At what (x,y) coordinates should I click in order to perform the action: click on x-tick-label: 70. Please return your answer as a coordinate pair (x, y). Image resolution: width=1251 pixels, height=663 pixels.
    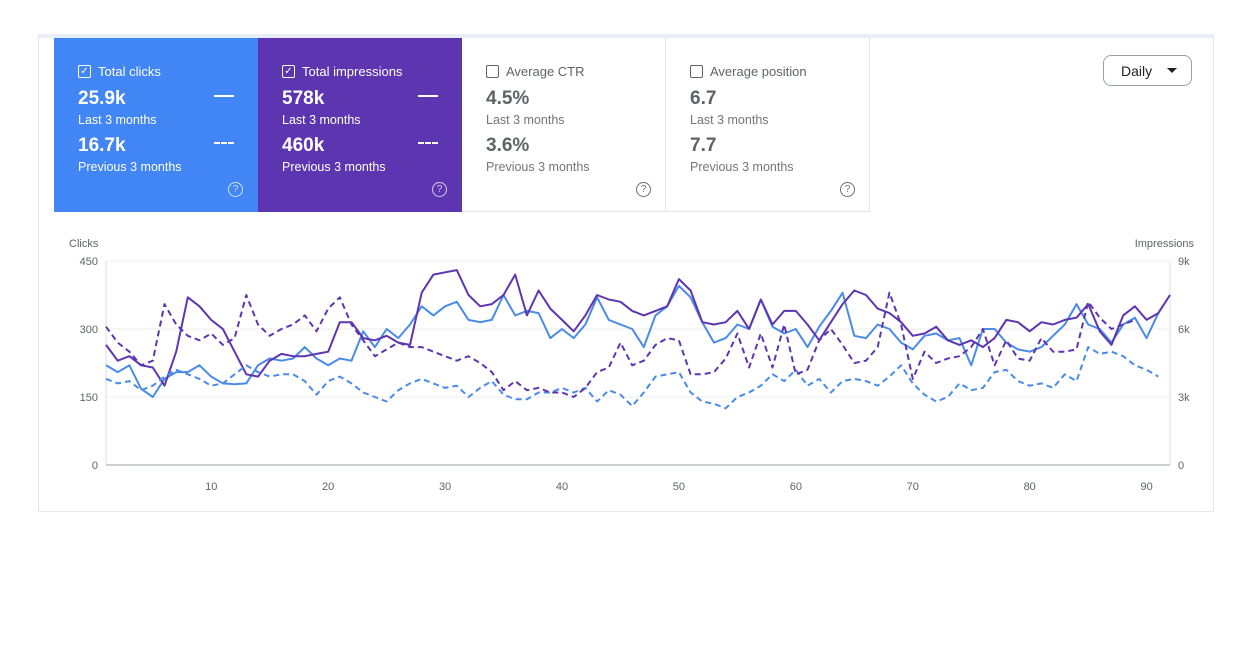
    Looking at the image, I should click on (913, 487).